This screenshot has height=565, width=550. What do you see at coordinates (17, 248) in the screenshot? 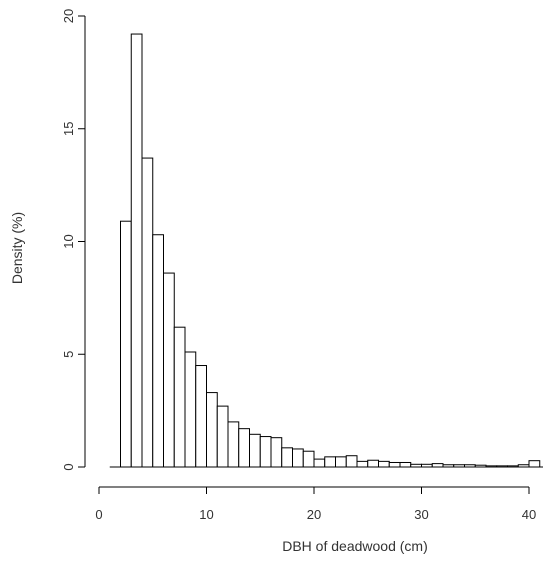
I see `y-axis-label: Density (%)` at bounding box center [17, 248].